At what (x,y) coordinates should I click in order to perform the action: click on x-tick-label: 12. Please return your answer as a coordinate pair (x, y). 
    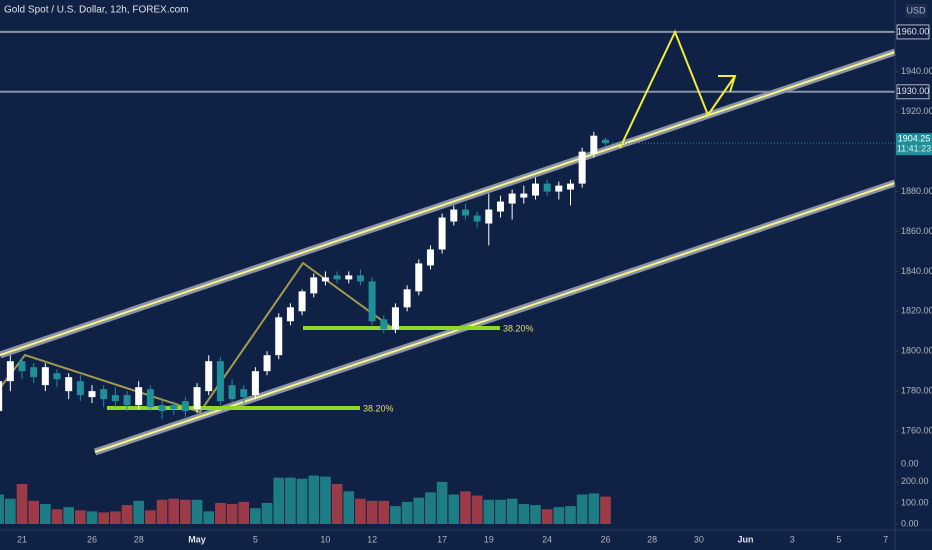
    Looking at the image, I should click on (372, 539).